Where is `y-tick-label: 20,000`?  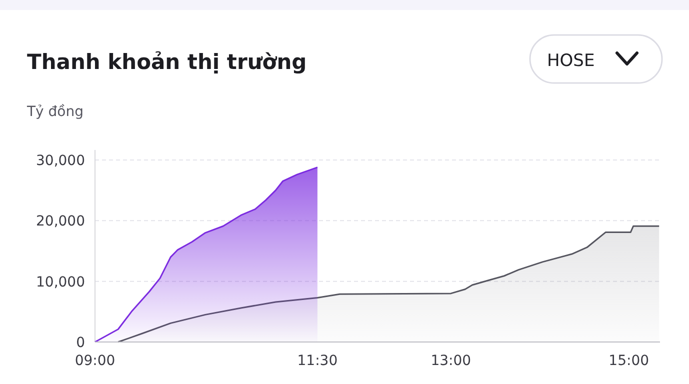 y-tick-label: 20,000 is located at coordinates (60, 222).